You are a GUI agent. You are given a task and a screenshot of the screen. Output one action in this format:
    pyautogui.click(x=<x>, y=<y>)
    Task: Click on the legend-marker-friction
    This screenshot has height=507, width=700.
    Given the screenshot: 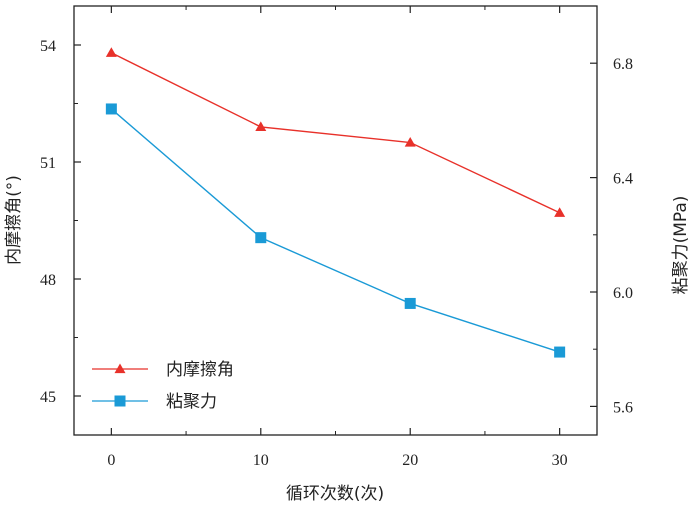 What is the action you would take?
    pyautogui.click(x=120, y=368)
    